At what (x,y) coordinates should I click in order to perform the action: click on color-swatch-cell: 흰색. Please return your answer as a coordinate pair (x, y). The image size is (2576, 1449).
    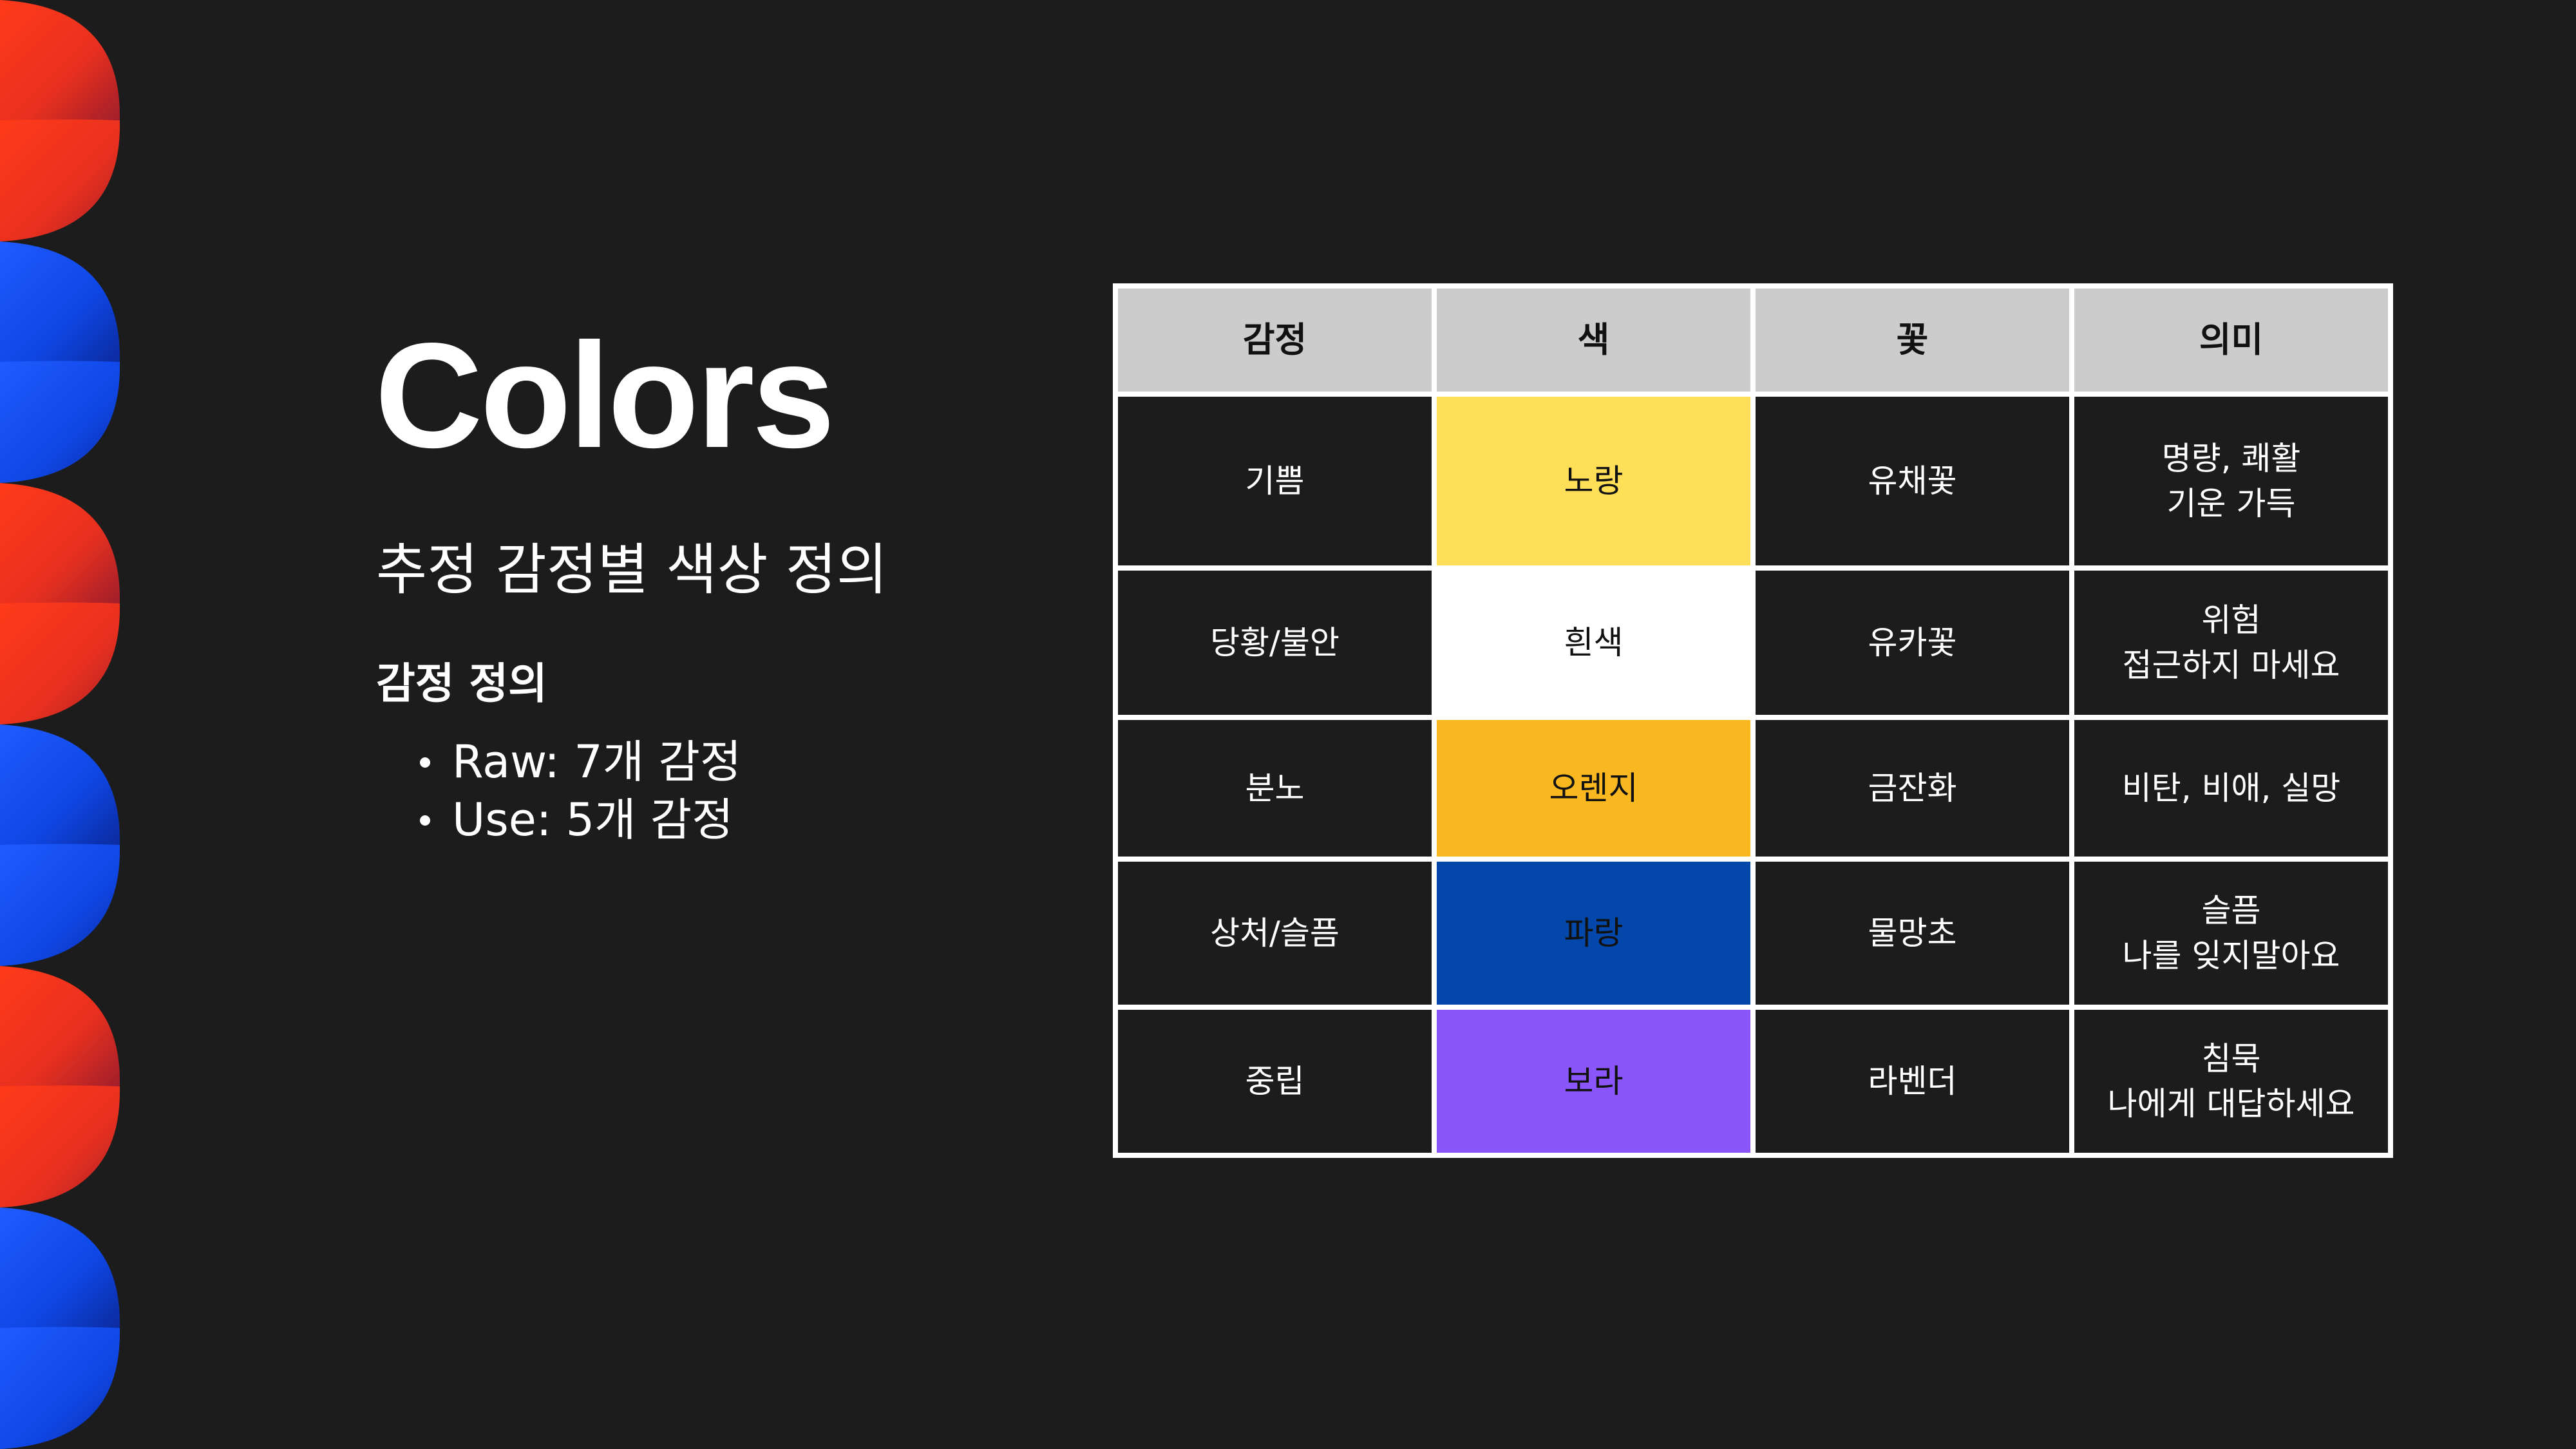
    Looking at the image, I should click on (1594, 642).